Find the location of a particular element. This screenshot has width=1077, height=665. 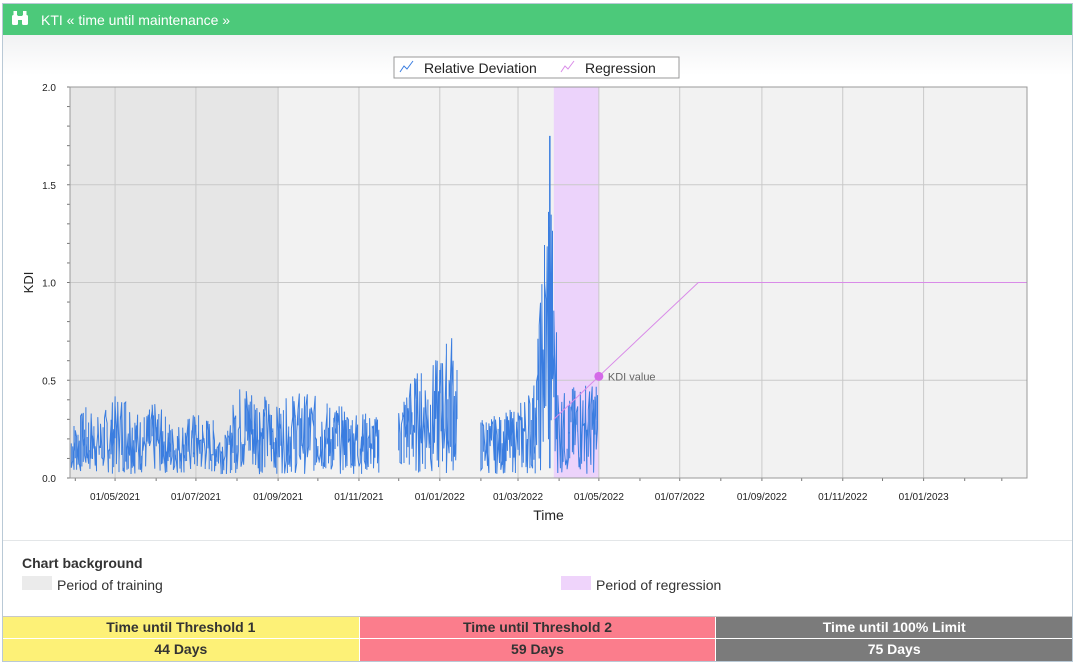

chart-background-title: Chart background is located at coordinates (82, 563).